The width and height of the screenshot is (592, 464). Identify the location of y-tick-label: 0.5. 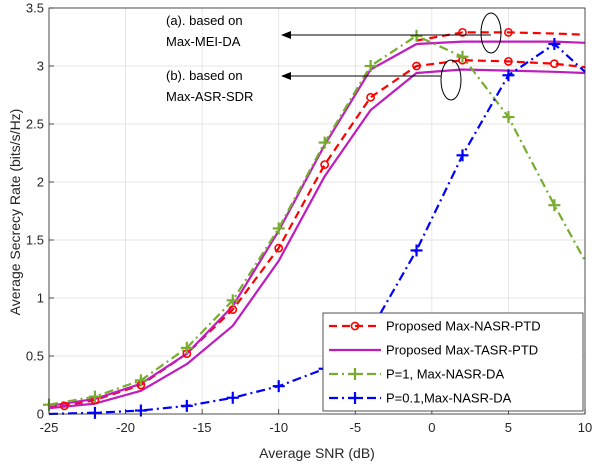
(35, 356).